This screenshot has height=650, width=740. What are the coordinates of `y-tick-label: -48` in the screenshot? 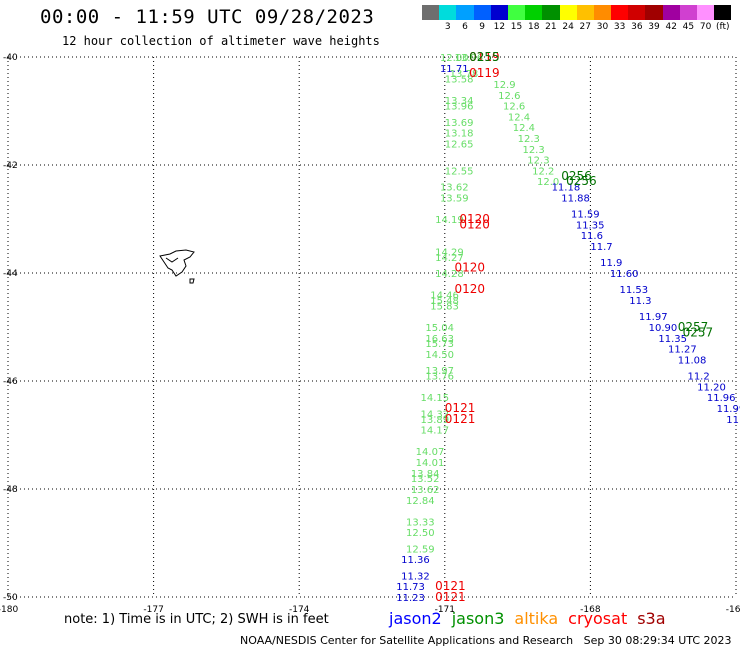 It's located at (10, 490).